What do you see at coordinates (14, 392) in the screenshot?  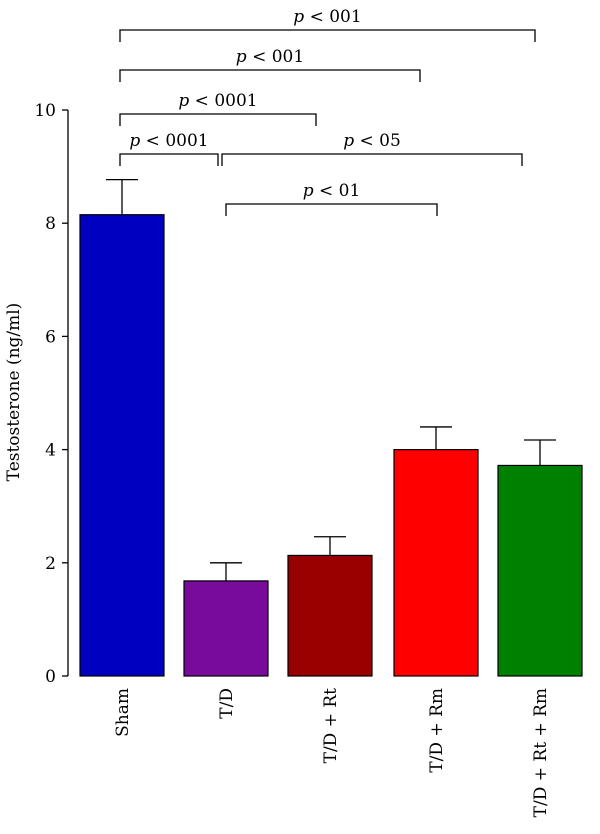 I see `y-axis-label: Testosterone (ng/ml)` at bounding box center [14, 392].